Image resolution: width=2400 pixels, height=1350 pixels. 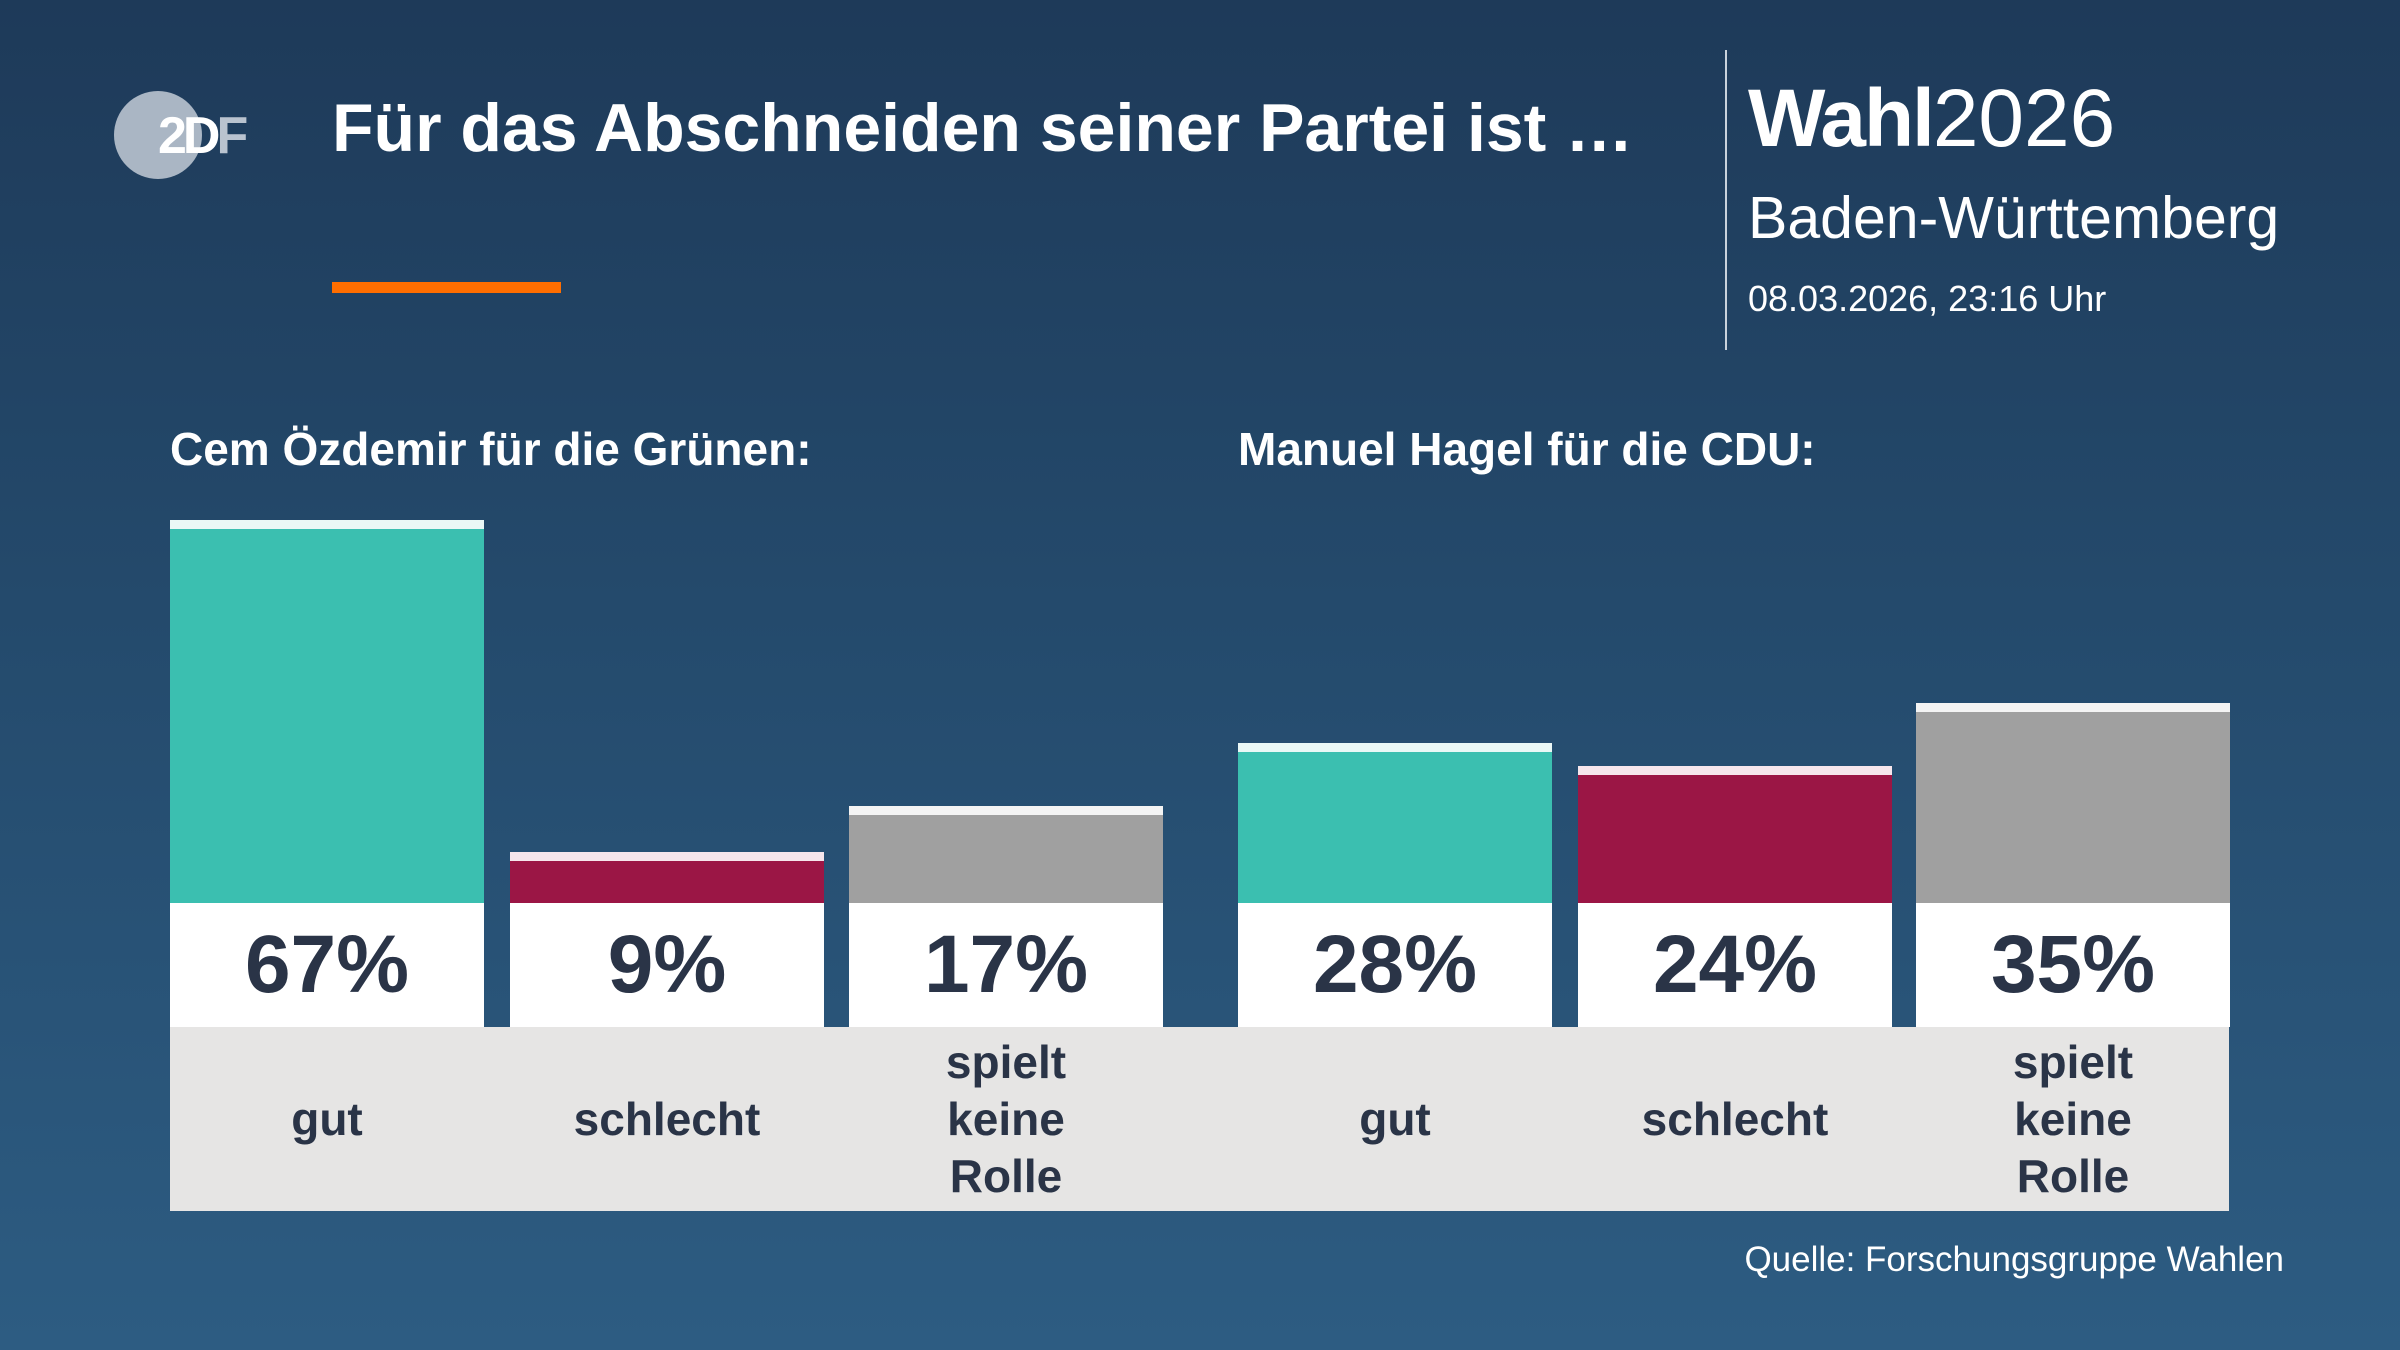 I want to click on source-note: Quelle: Forschungsgruppe Wahlen, so click(x=2014, y=1259).